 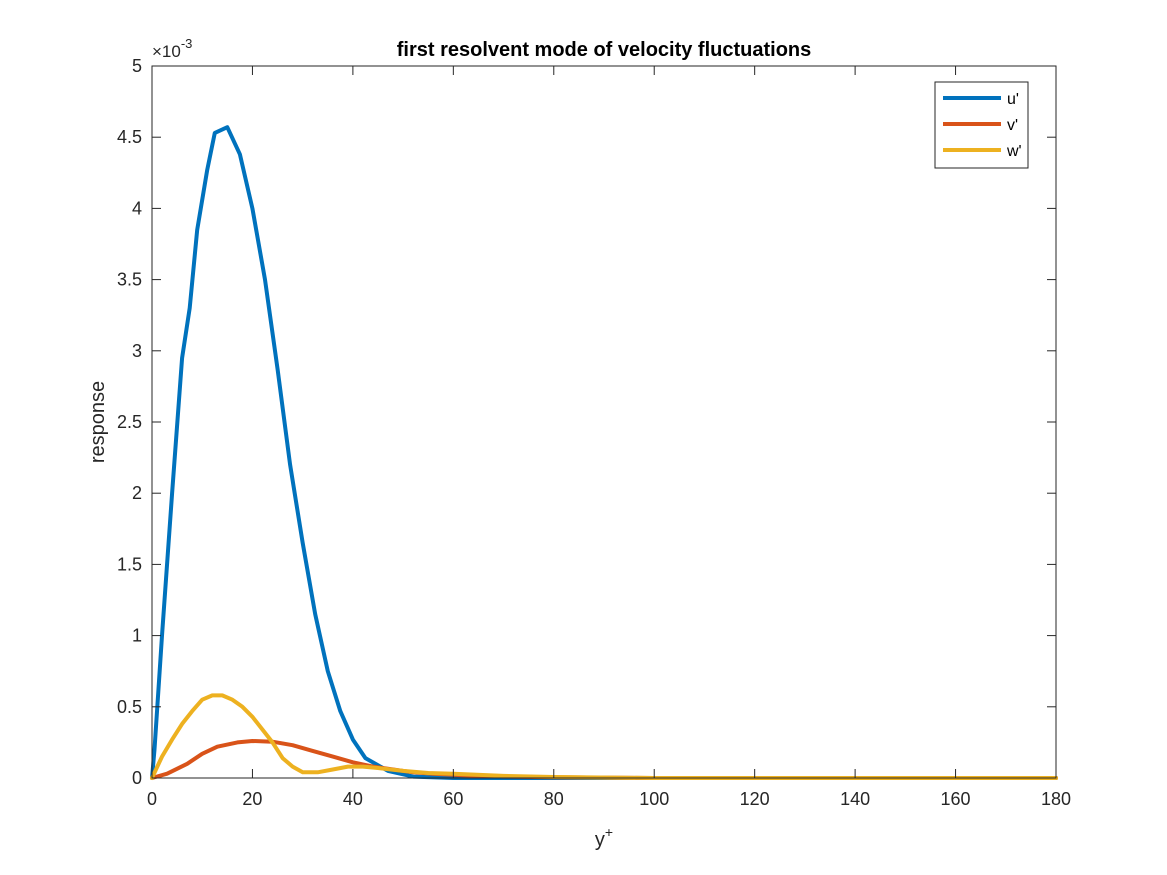 I want to click on x-axis-label-superscript: +, so click(x=609, y=832).